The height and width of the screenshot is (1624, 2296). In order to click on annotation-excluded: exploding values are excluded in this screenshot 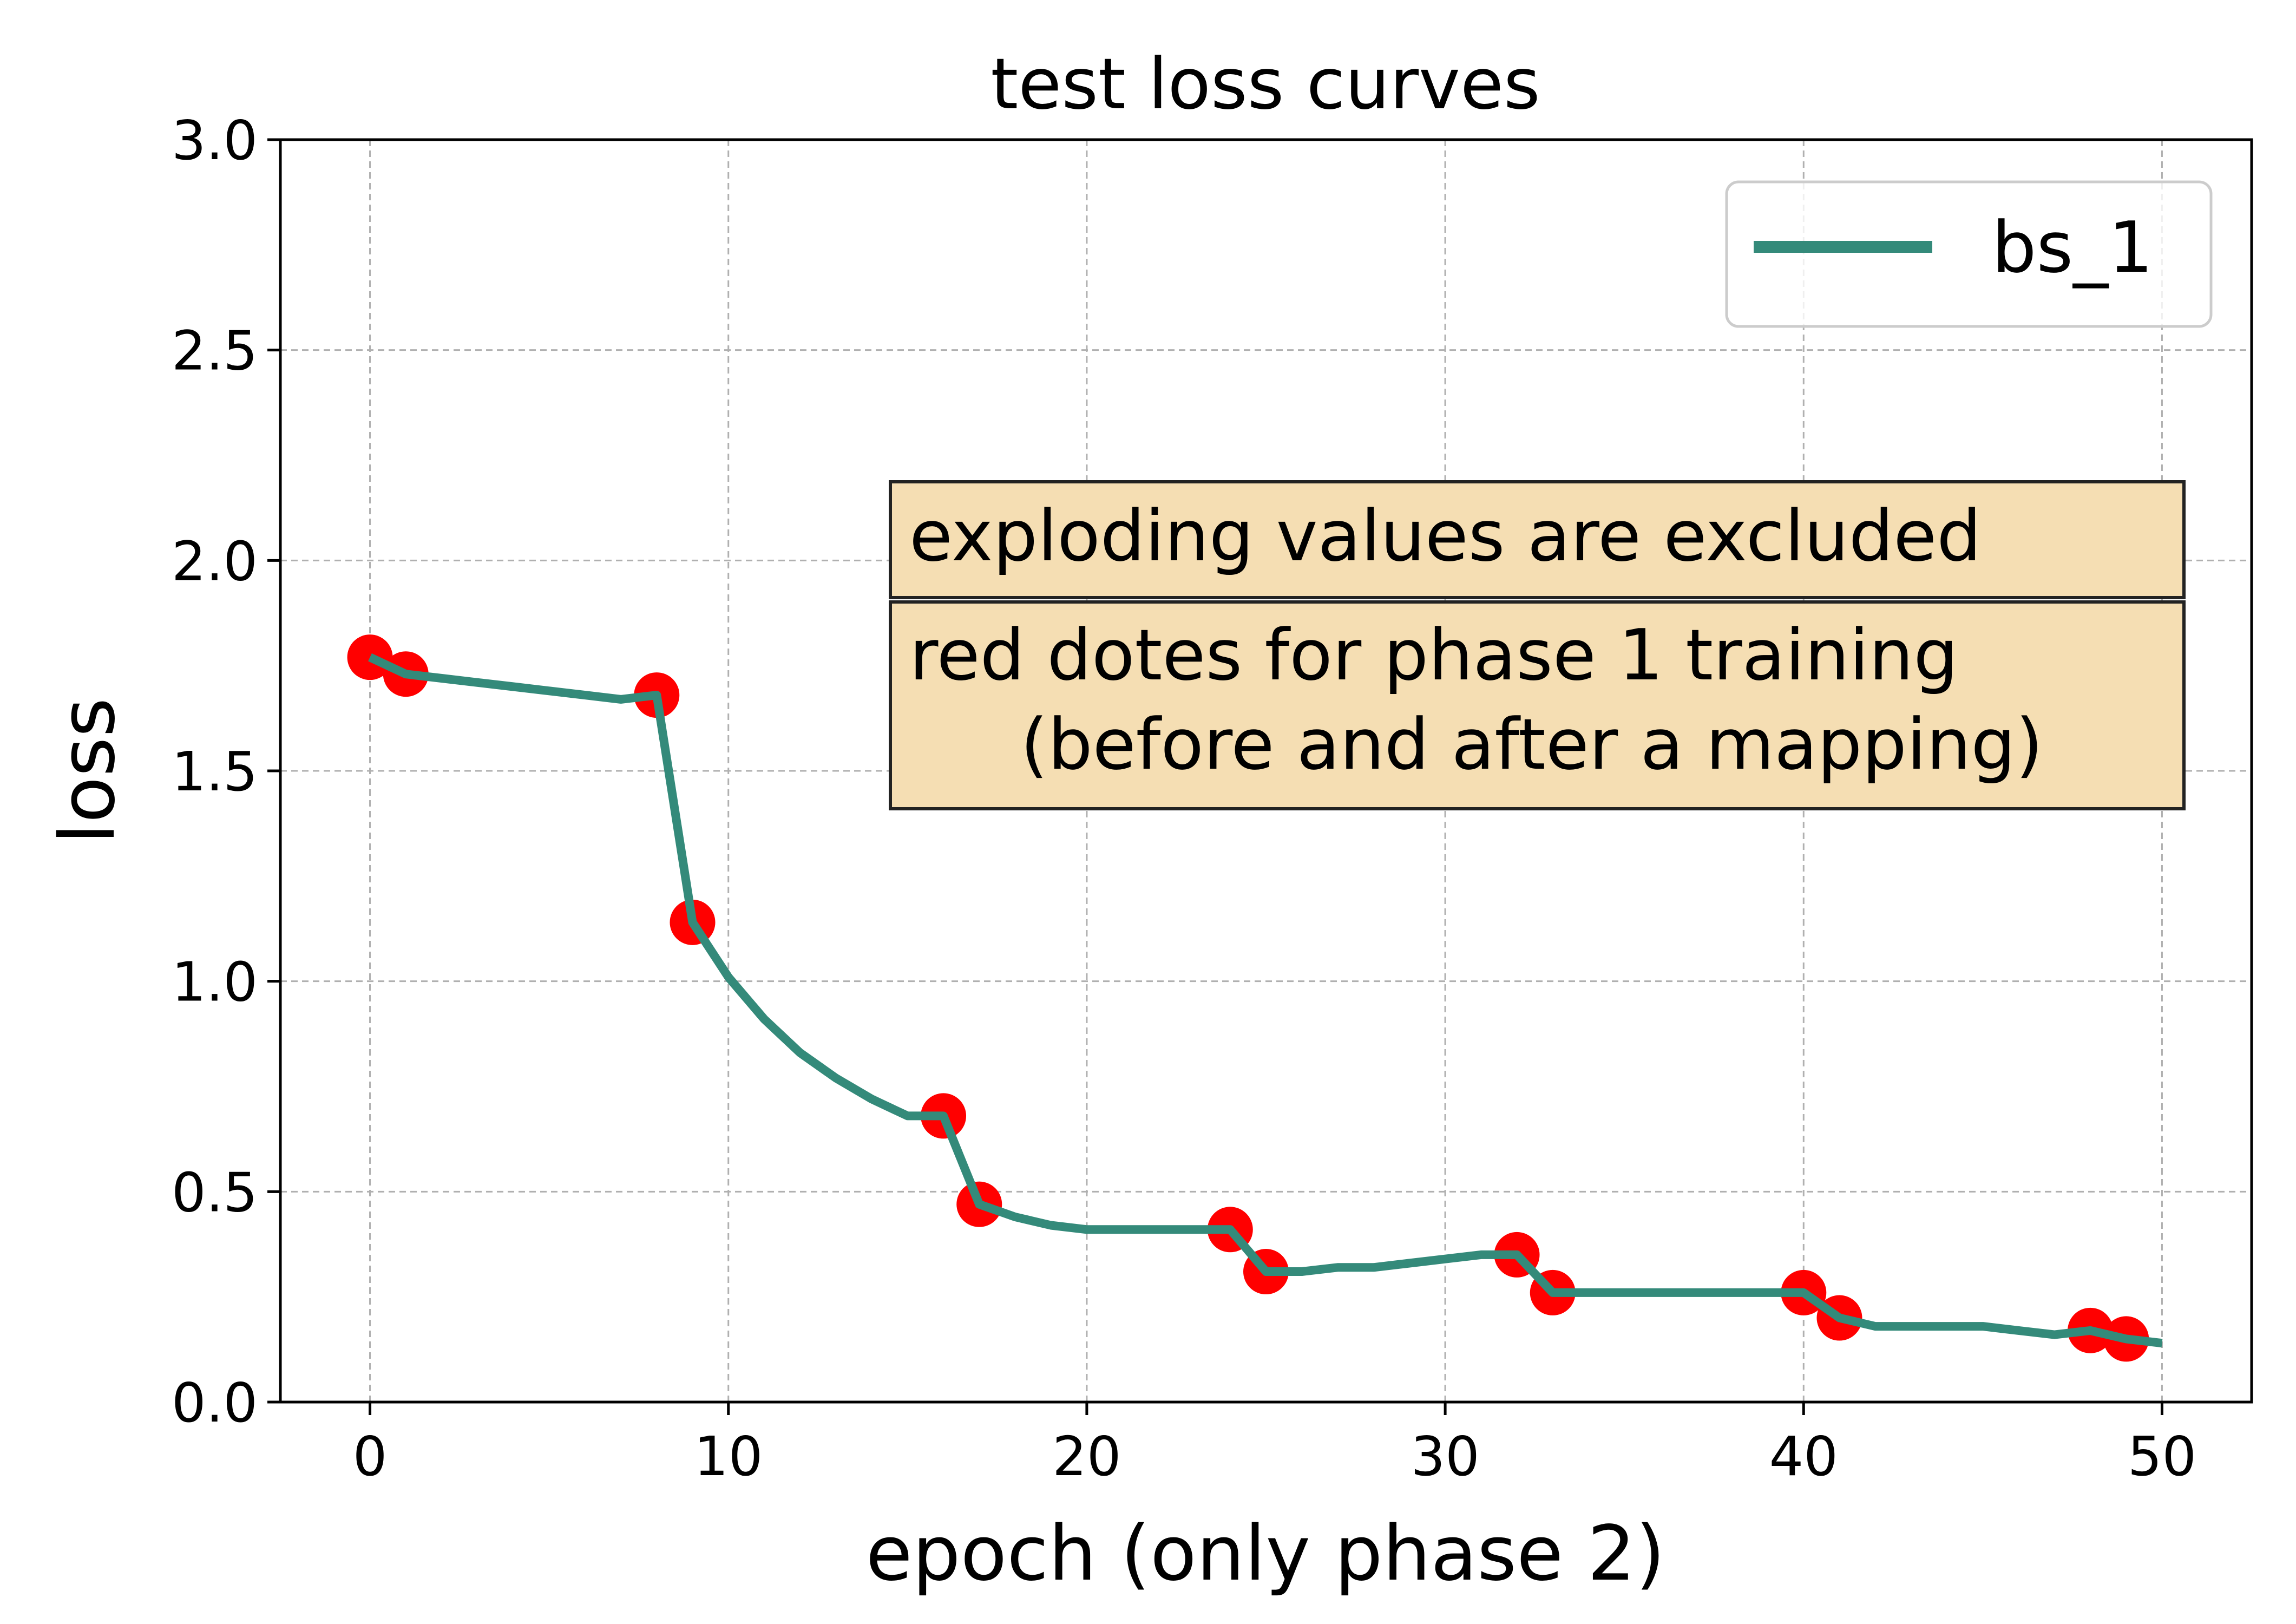, I will do `click(1537, 539)`.